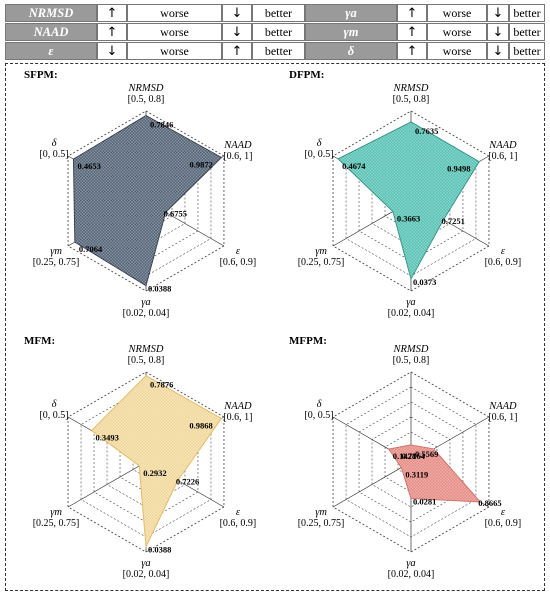 The height and width of the screenshot is (595, 550). What do you see at coordinates (458, 169) in the screenshot?
I see `data-label: 0.9498` at bounding box center [458, 169].